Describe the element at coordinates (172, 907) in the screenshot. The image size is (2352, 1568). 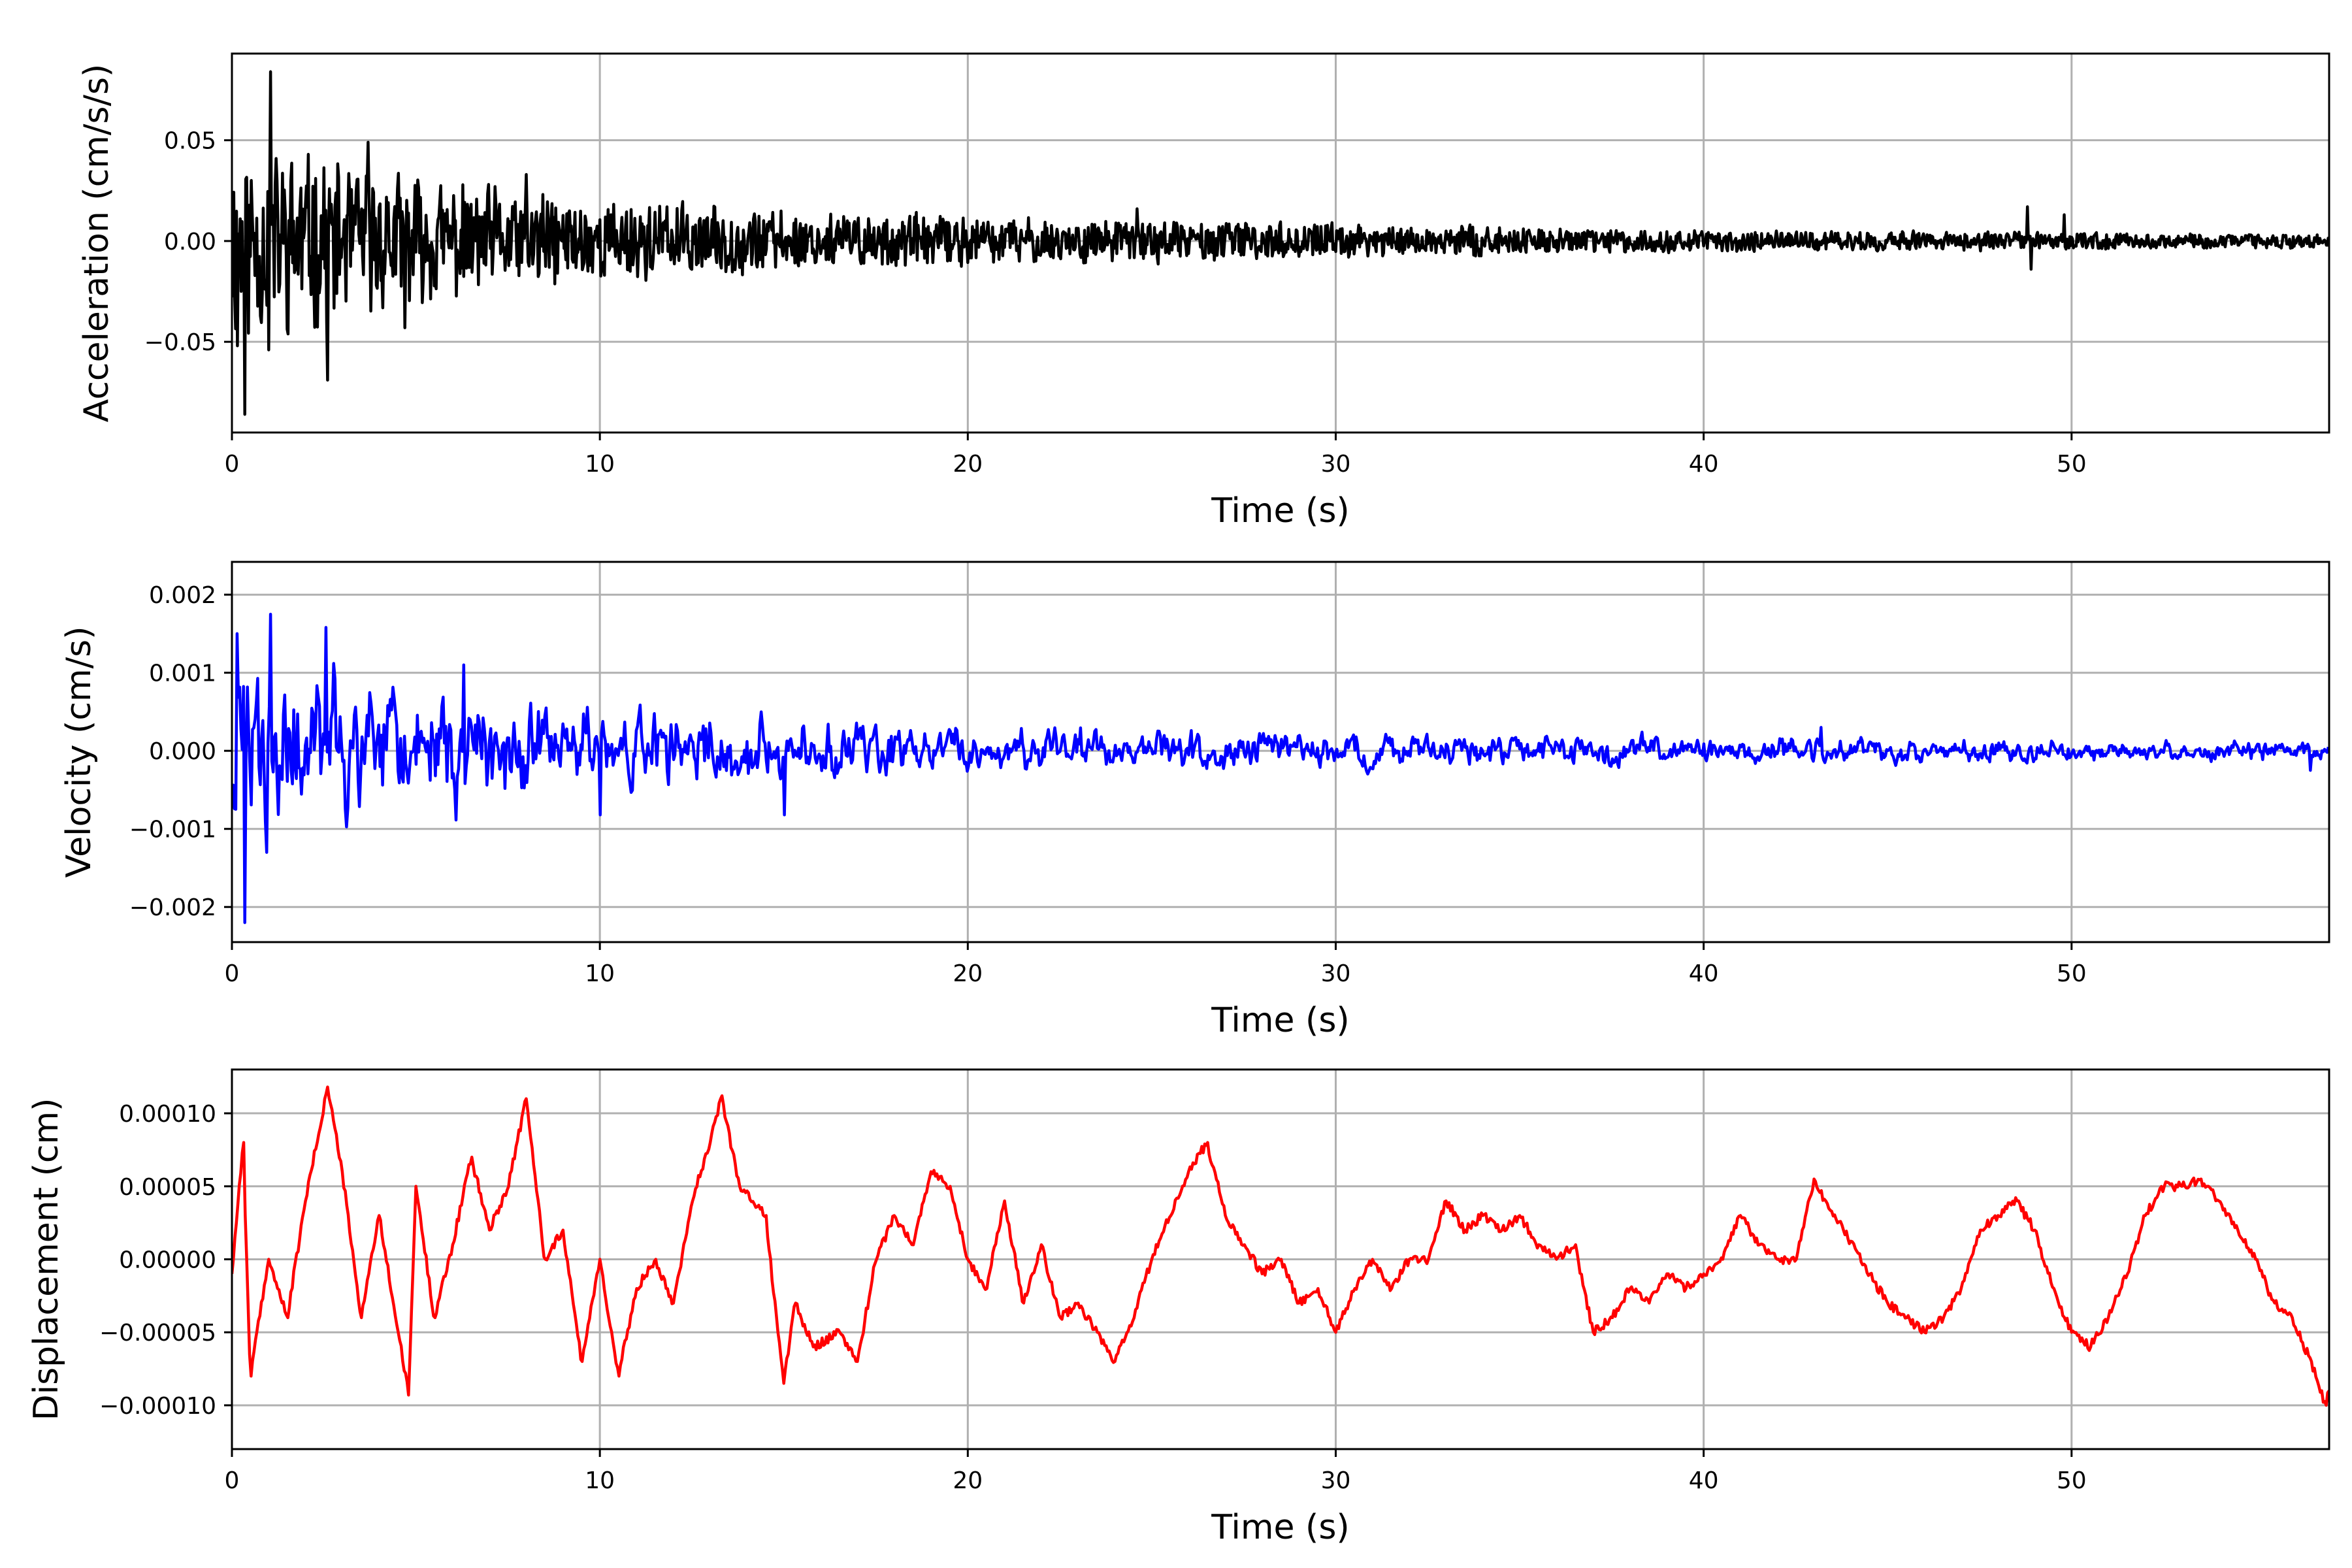
I see `y-tick-label: −0.002` at that location.